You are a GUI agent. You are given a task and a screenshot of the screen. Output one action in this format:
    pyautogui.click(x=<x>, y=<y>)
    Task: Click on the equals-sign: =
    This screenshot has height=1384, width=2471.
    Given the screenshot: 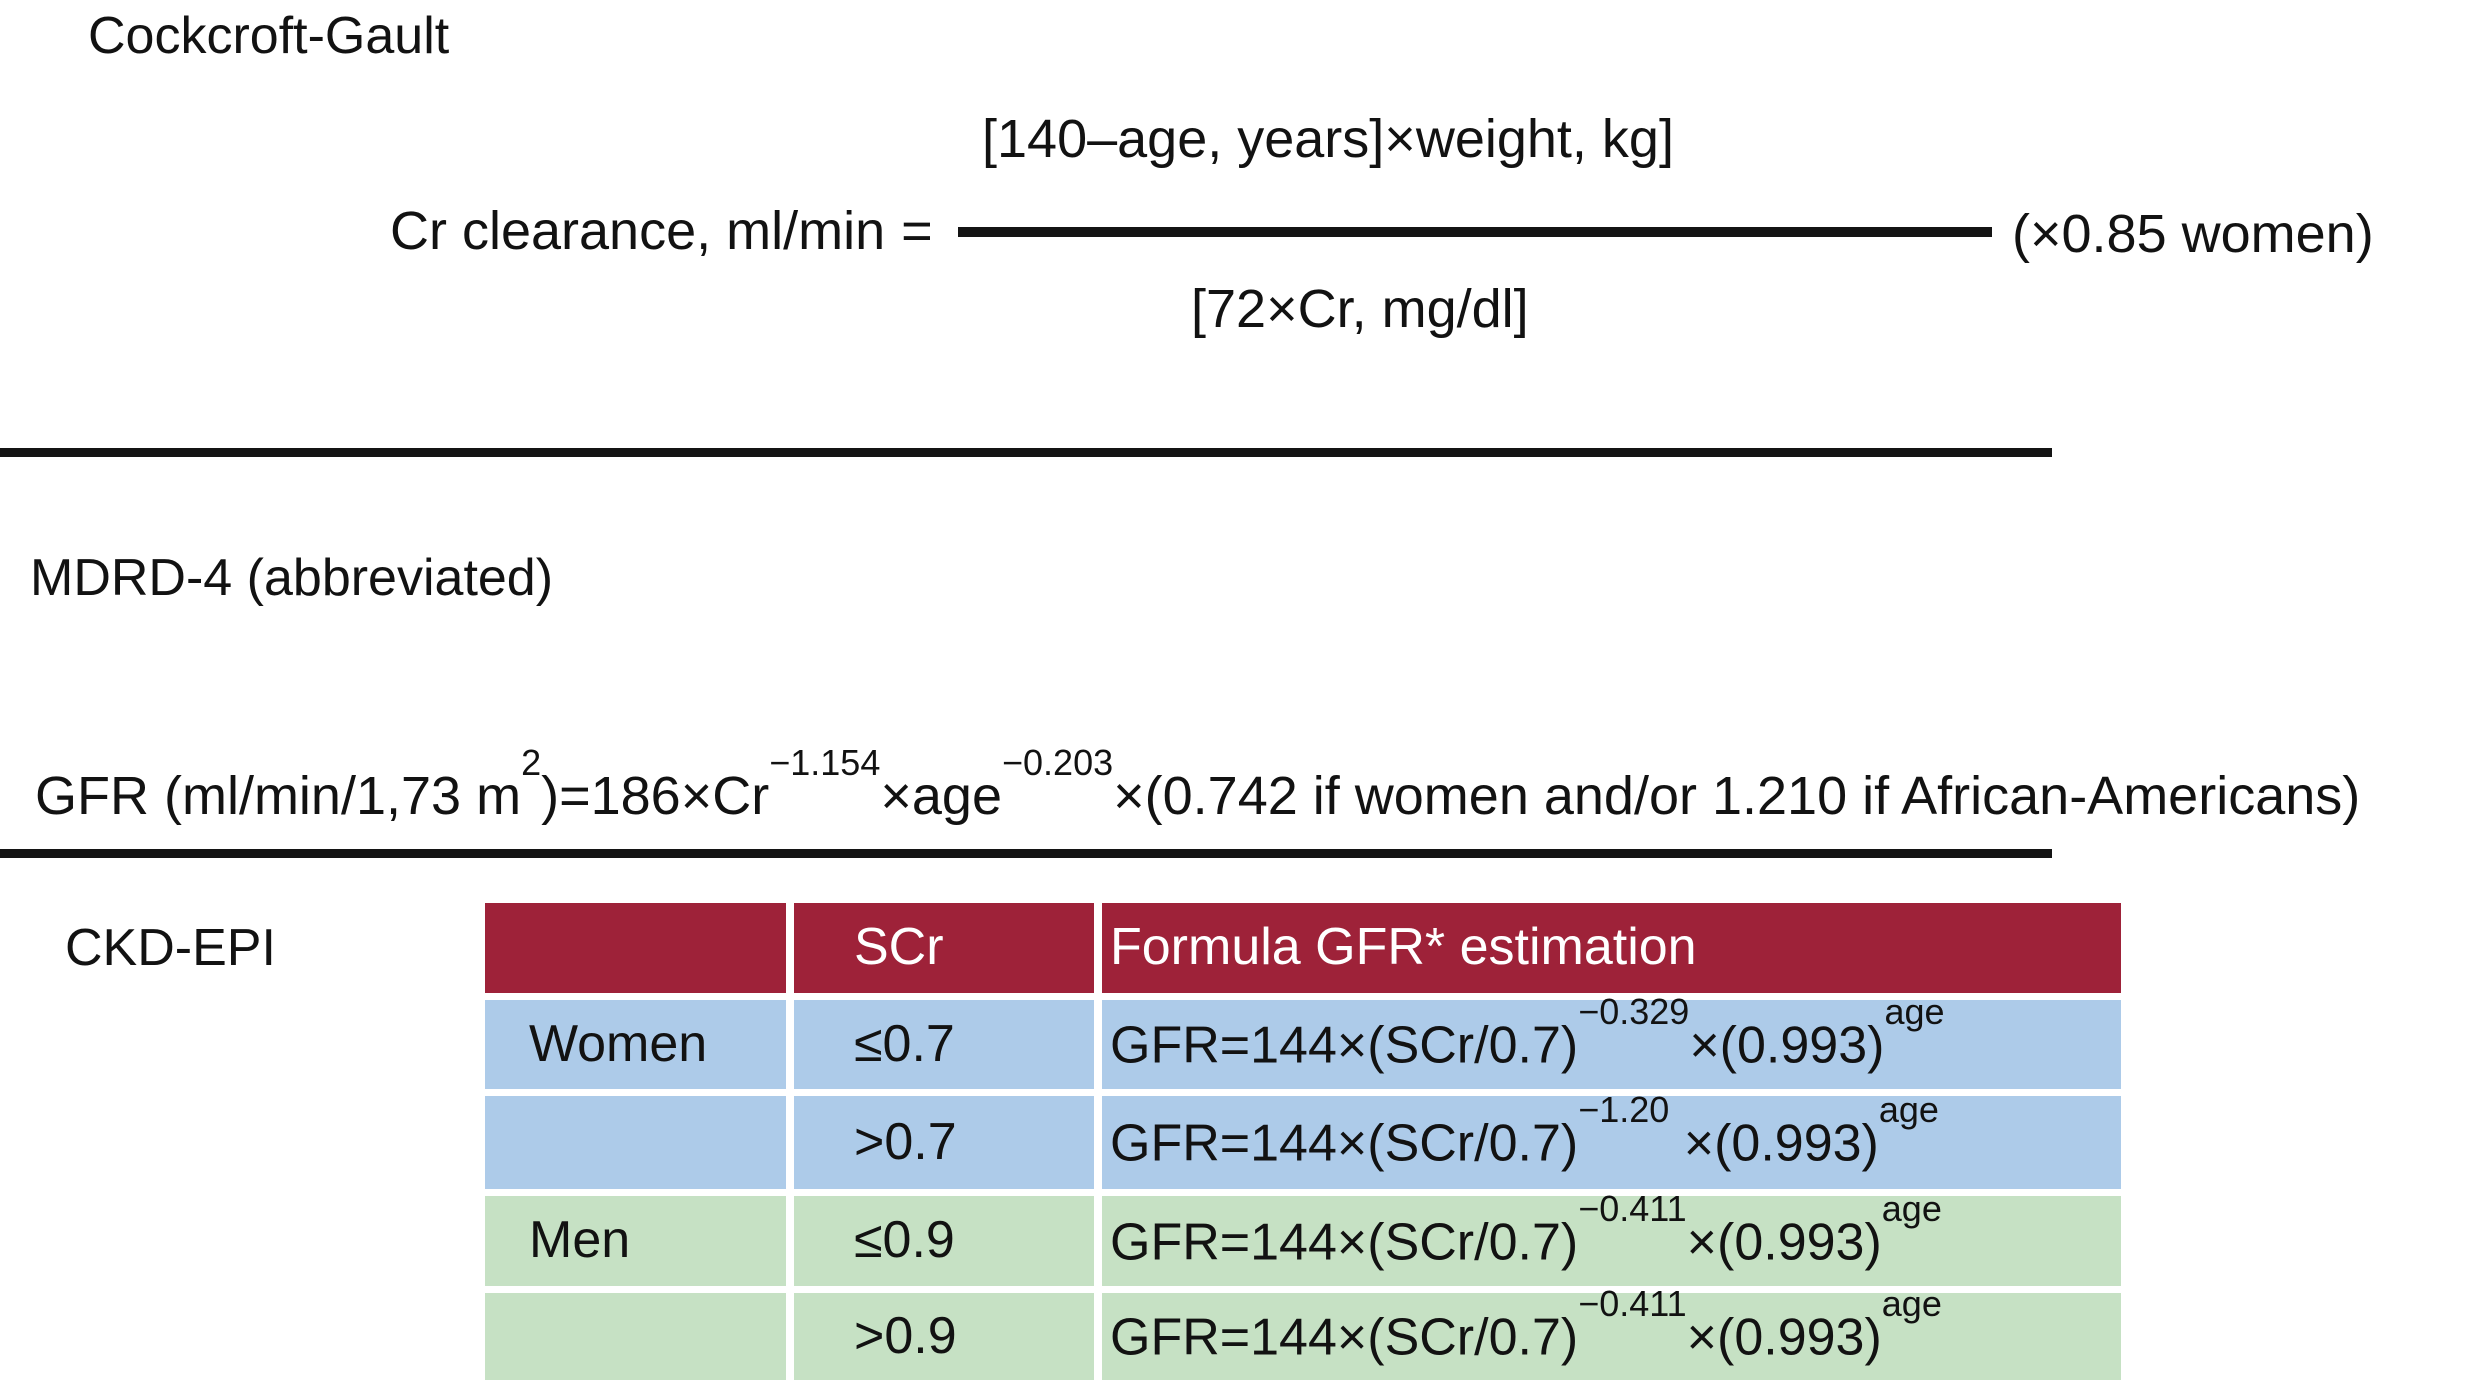 What is the action you would take?
    pyautogui.click(x=917, y=231)
    